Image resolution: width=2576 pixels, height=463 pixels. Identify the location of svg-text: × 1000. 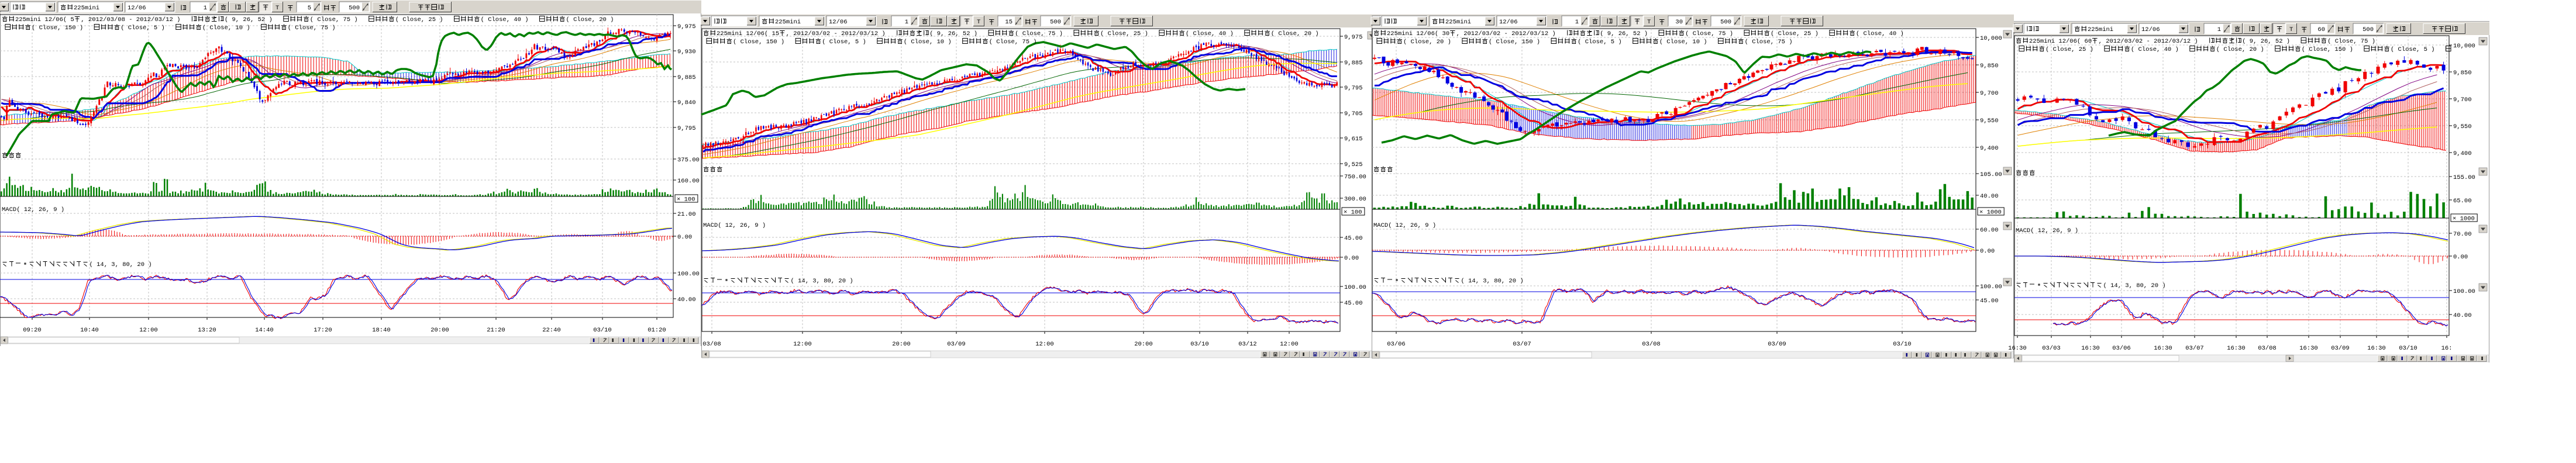
(1990, 212).